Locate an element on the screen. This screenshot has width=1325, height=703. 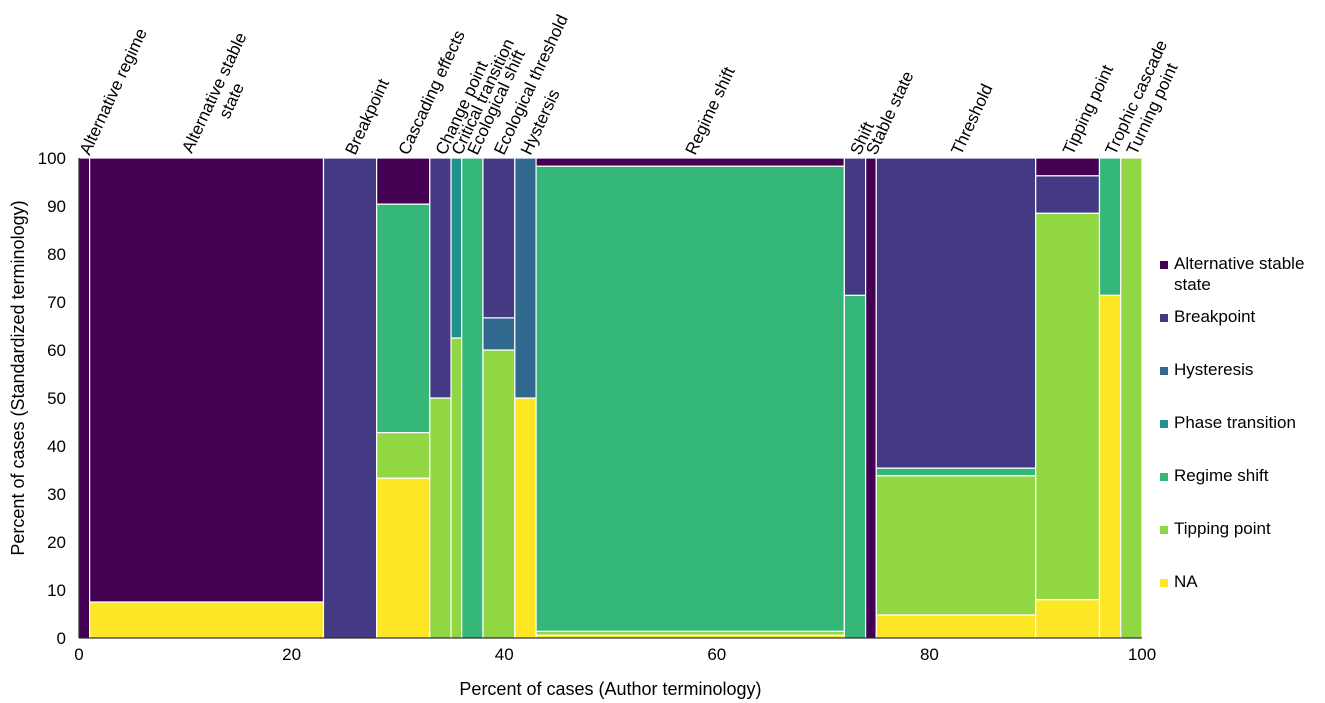
legend-label-line: Phase transition is located at coordinates (1235, 422).